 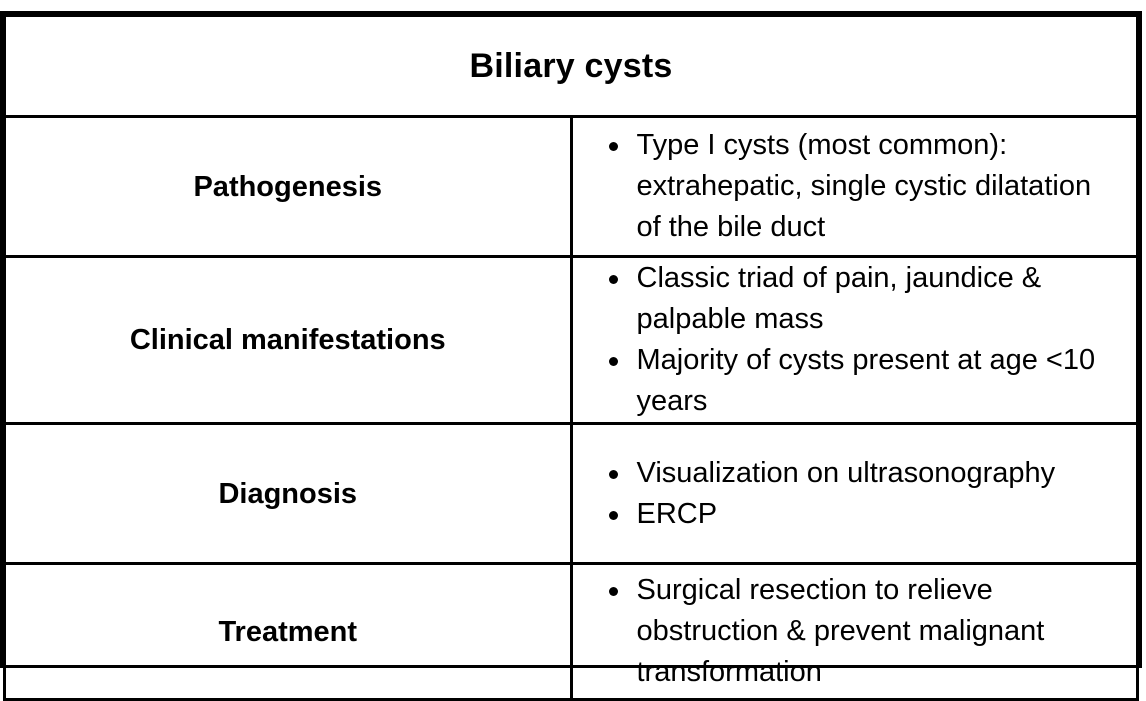 What do you see at coordinates (288, 186) in the screenshot?
I see `row-label: Pathogenesis` at bounding box center [288, 186].